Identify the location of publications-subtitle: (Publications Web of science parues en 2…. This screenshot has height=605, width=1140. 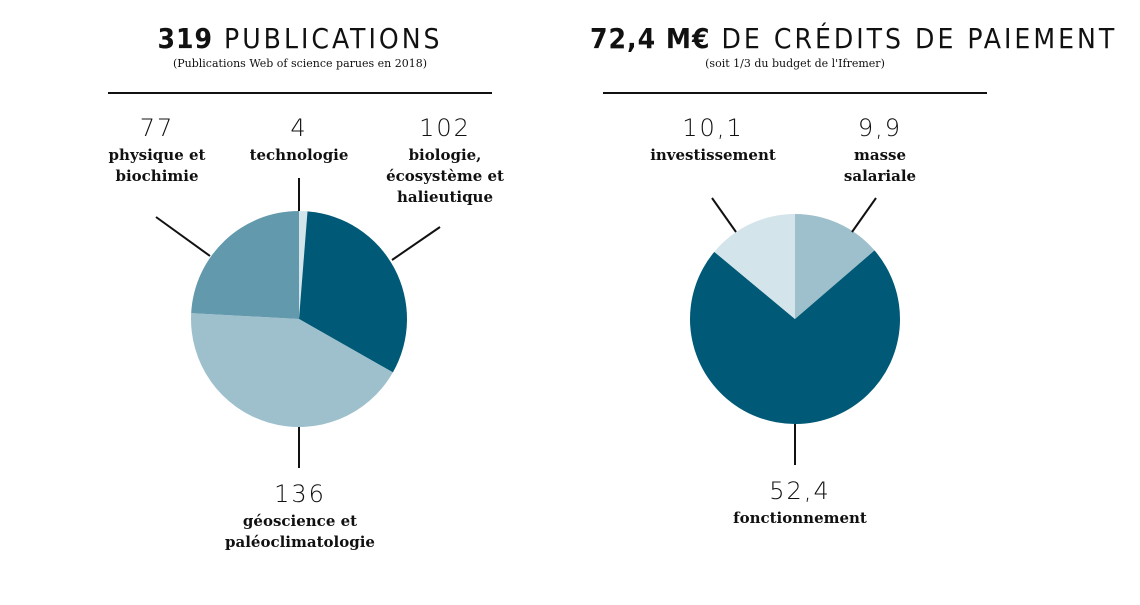
(300, 63).